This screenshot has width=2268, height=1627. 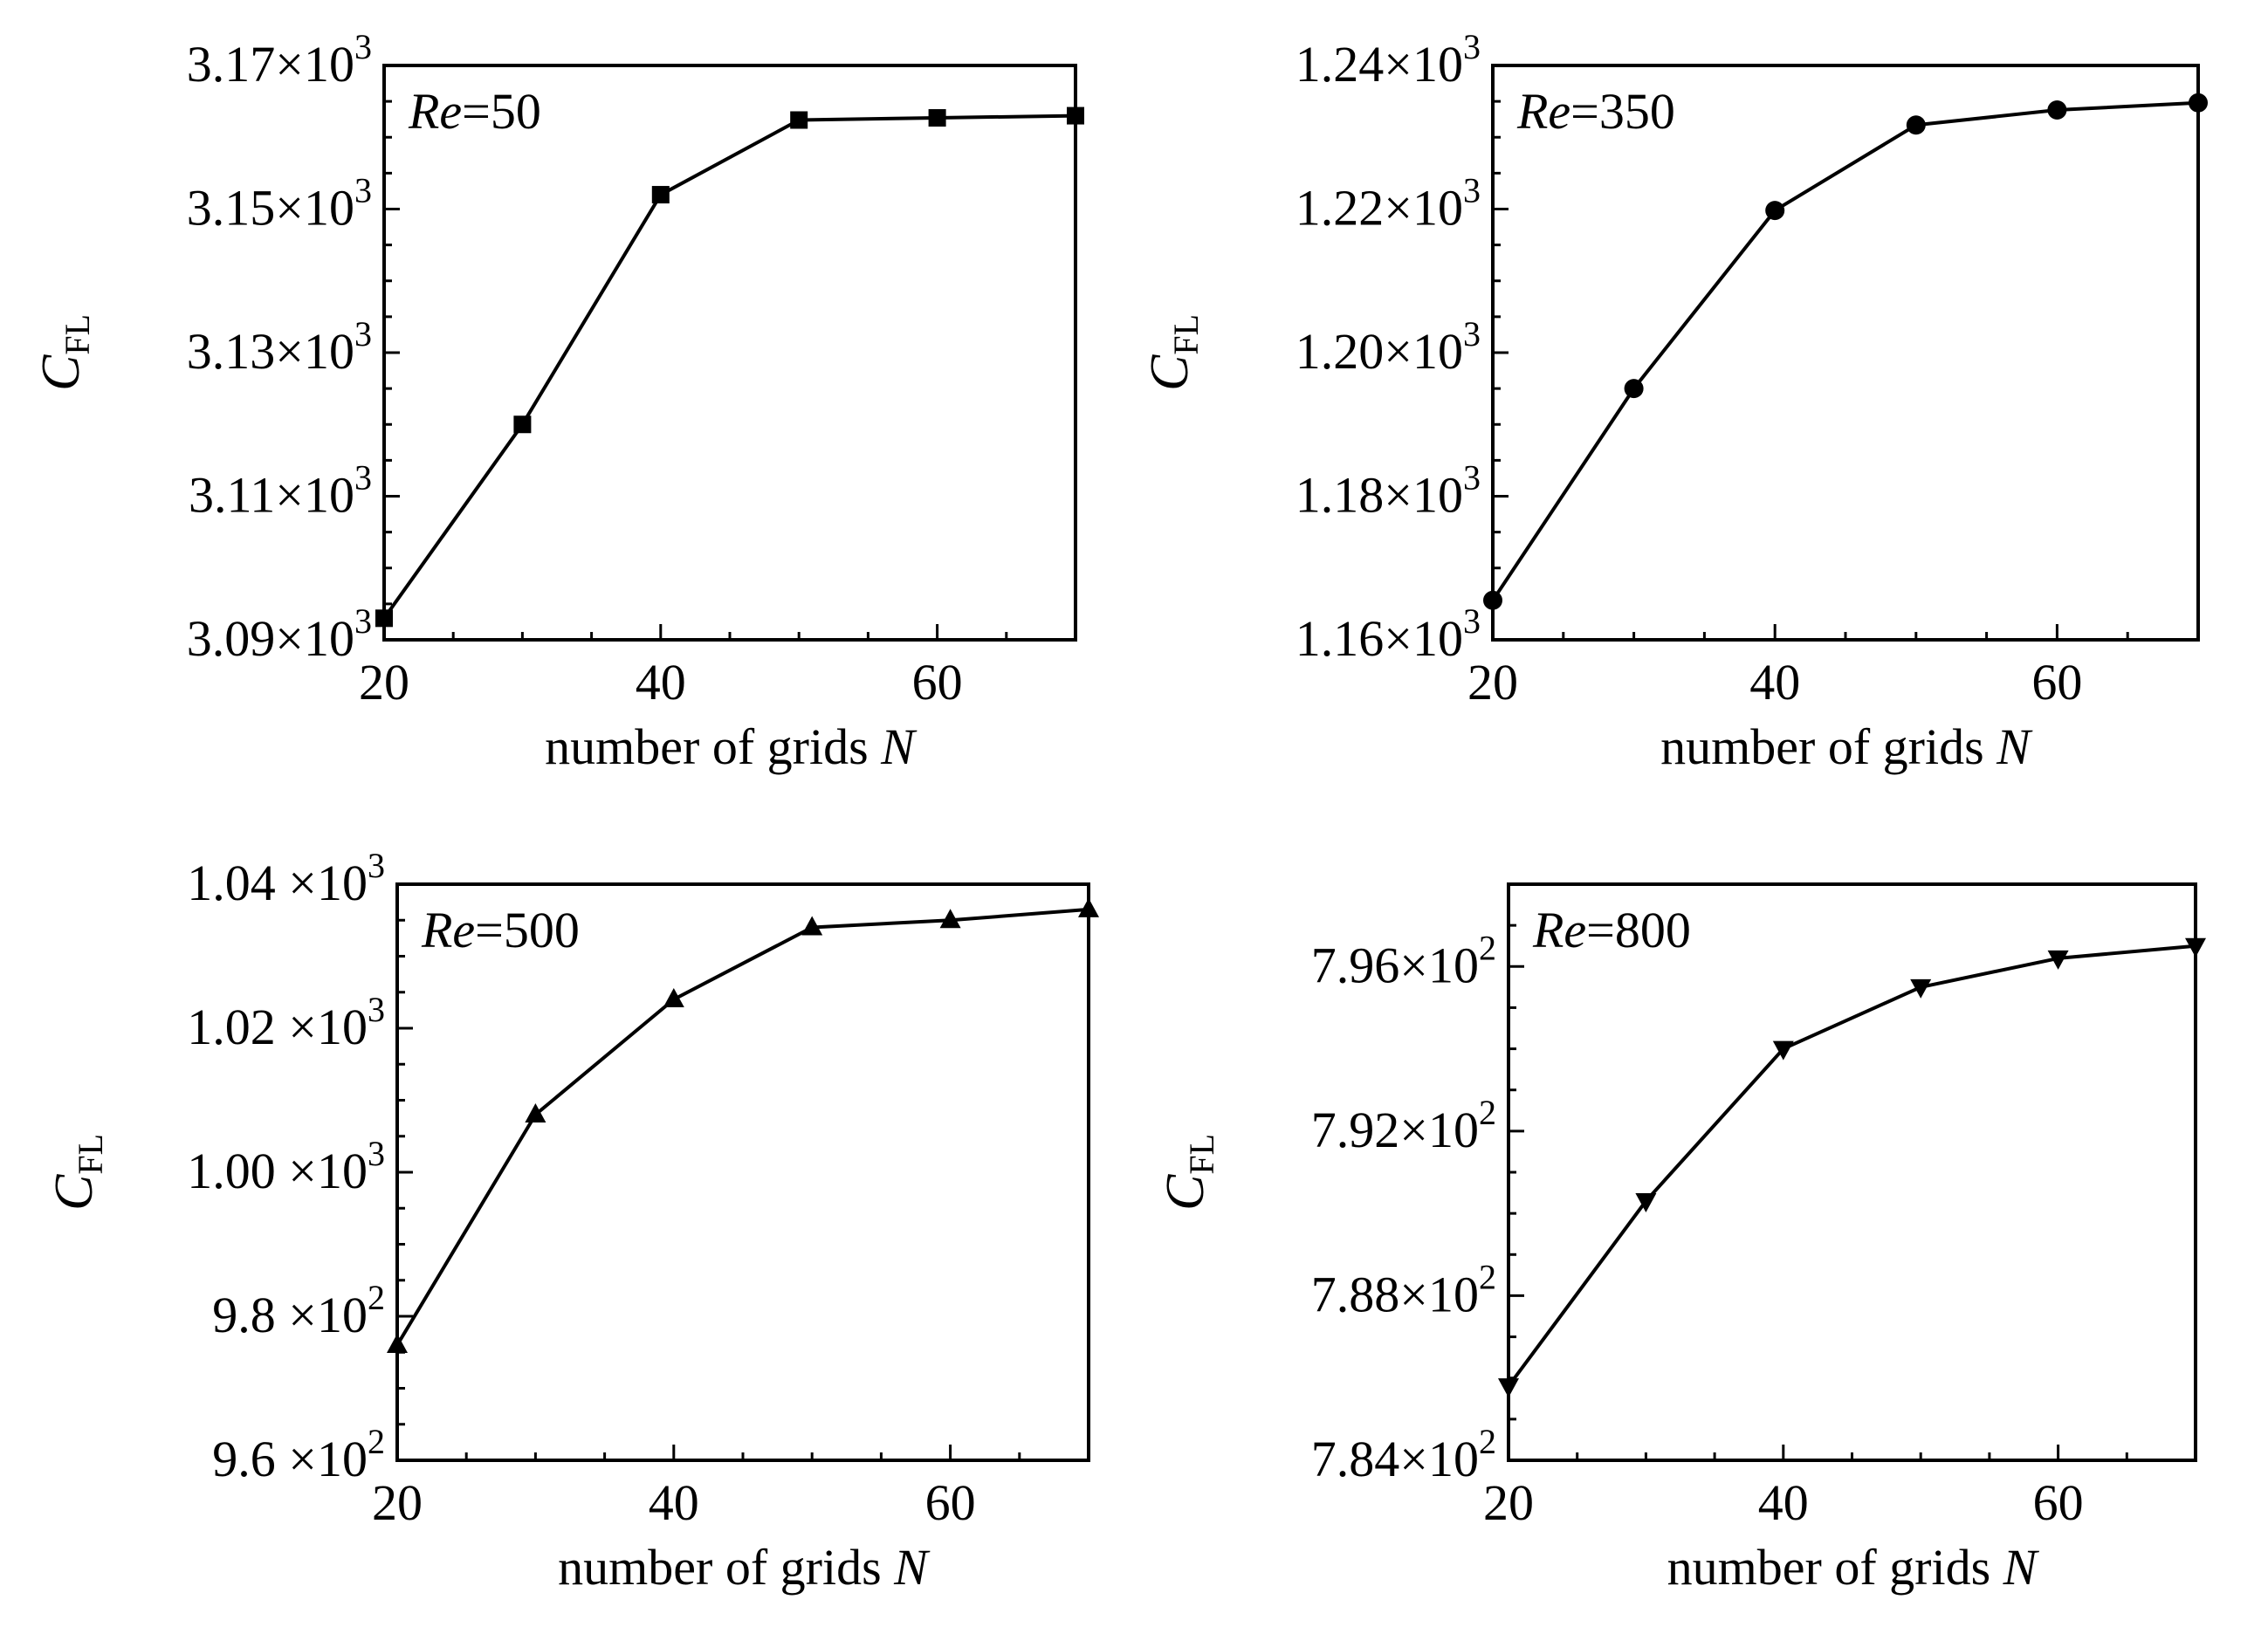 I want to click on reynolds-annotation: Re=50, so click(x=475, y=111).